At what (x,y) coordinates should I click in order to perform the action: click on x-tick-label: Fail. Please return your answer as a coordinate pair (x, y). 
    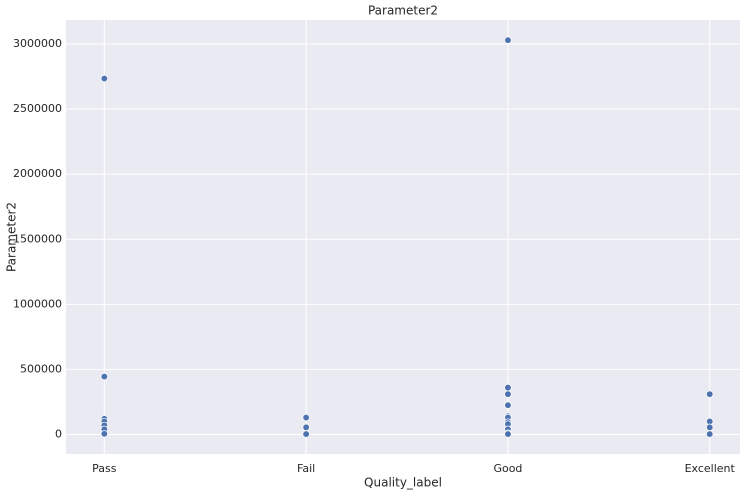
    Looking at the image, I should click on (306, 468).